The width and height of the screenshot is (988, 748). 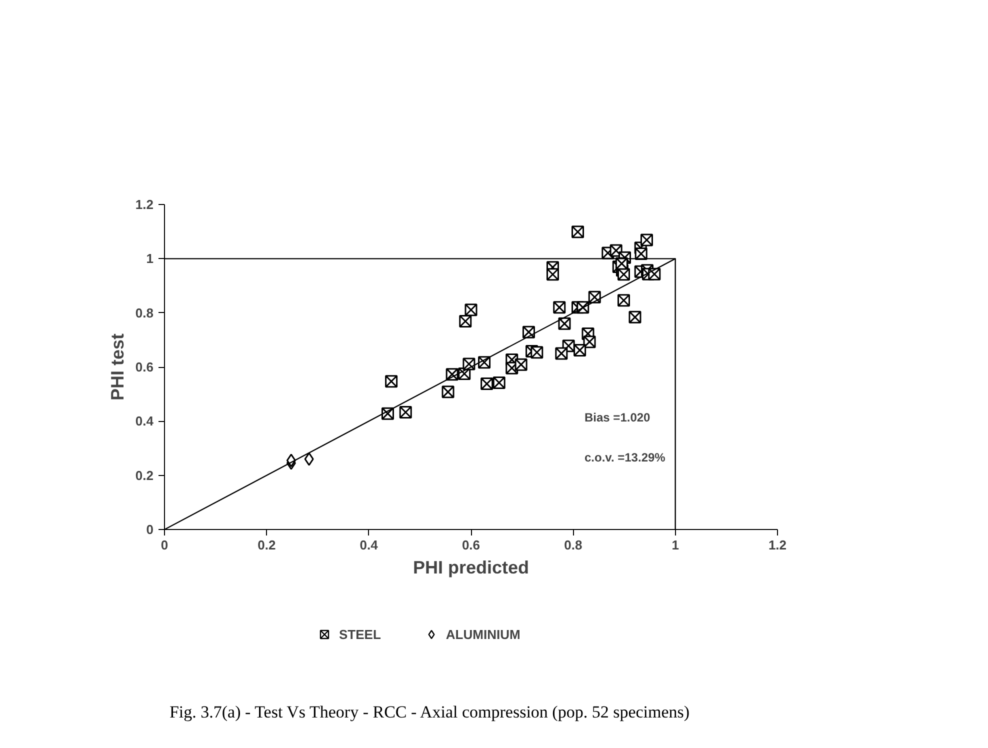 What do you see at coordinates (144, 475) in the screenshot?
I see `y-tick-label: 0.2` at bounding box center [144, 475].